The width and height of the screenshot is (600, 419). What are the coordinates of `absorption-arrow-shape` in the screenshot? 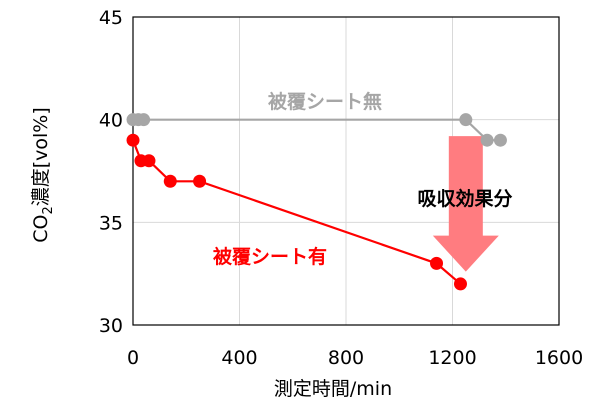 It's located at (465, 204).